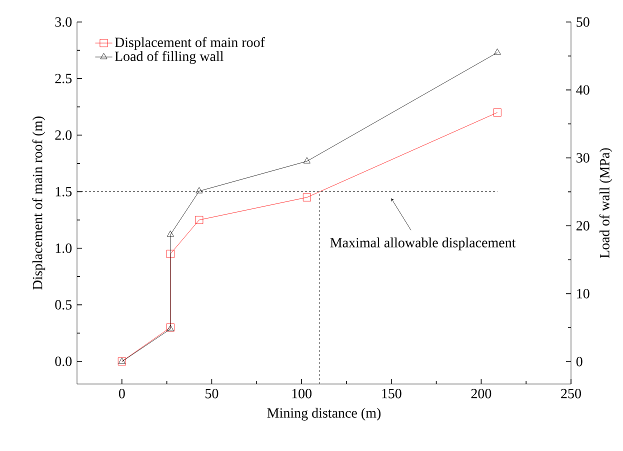 This screenshot has width=623, height=451. What do you see at coordinates (63, 22) in the screenshot?
I see `y-tick-label: 3.0` at bounding box center [63, 22].